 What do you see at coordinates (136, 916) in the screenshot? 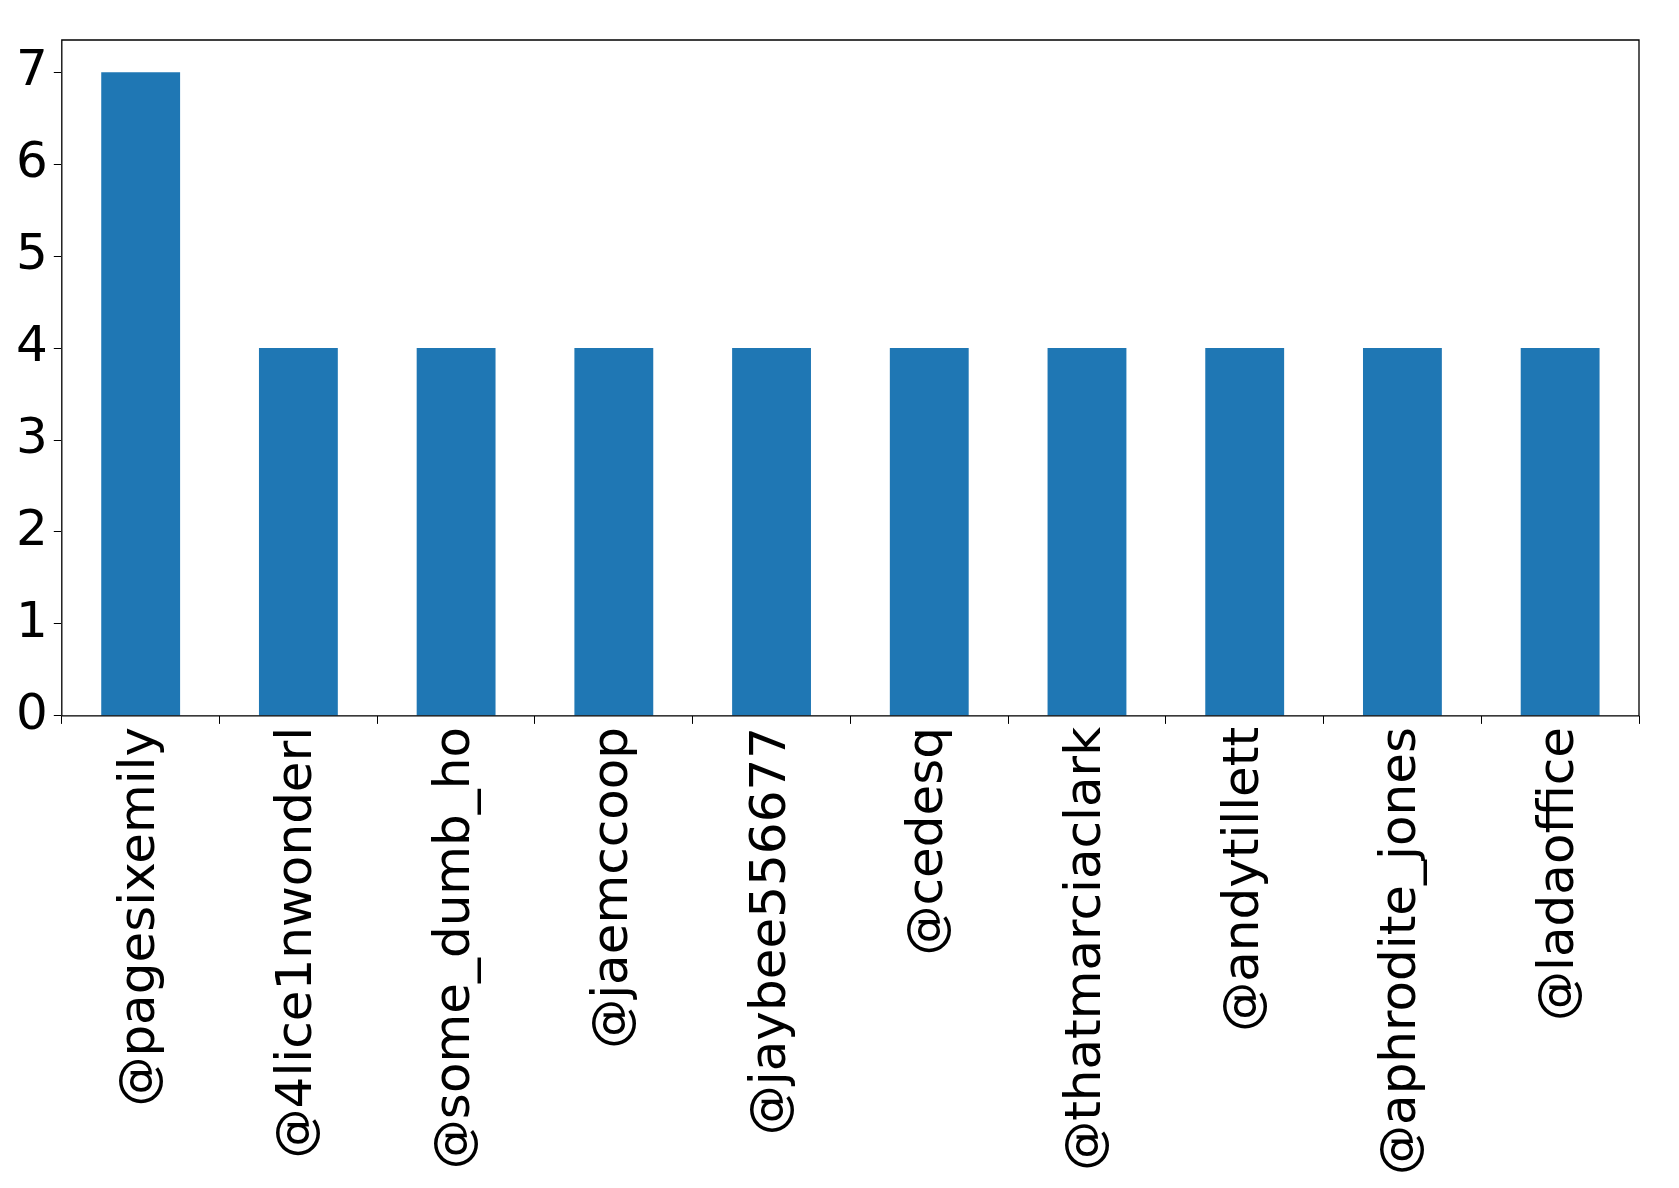
I see `x-tick-label: @pagesixemily` at bounding box center [136, 916].